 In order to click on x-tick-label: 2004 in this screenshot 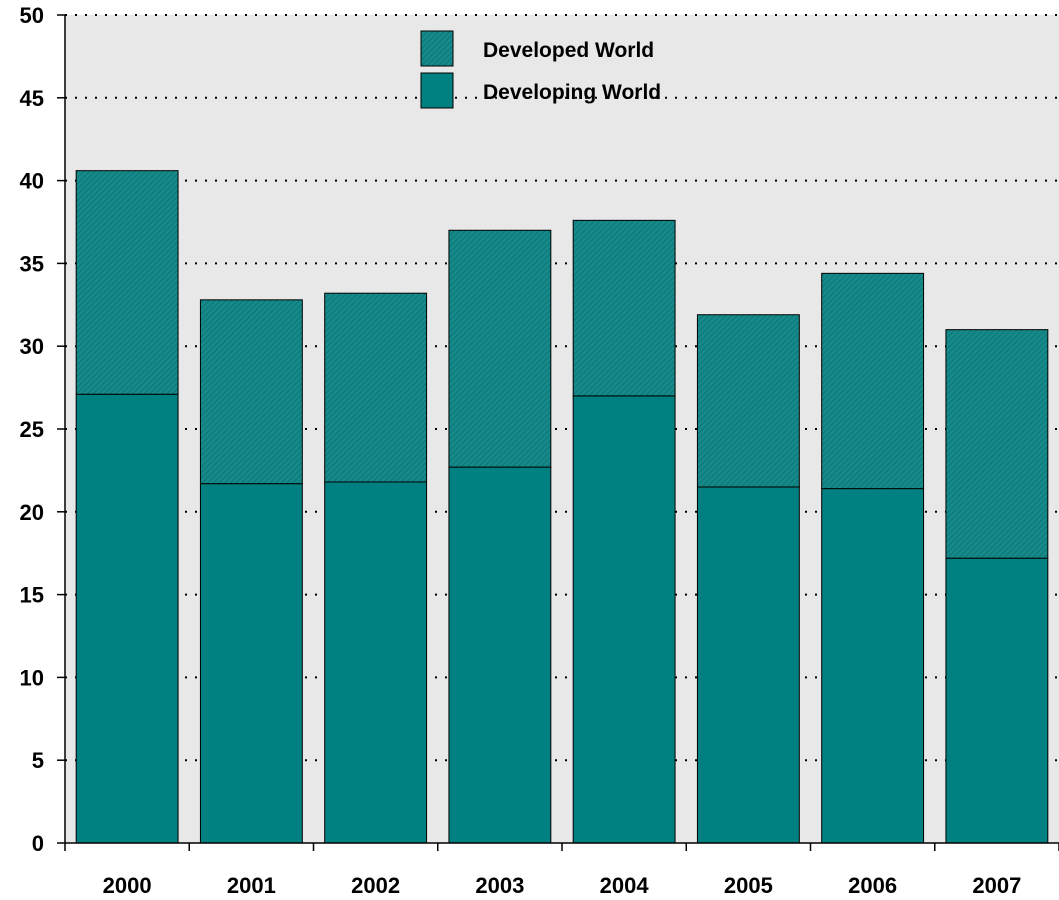, I will do `click(625, 885)`.